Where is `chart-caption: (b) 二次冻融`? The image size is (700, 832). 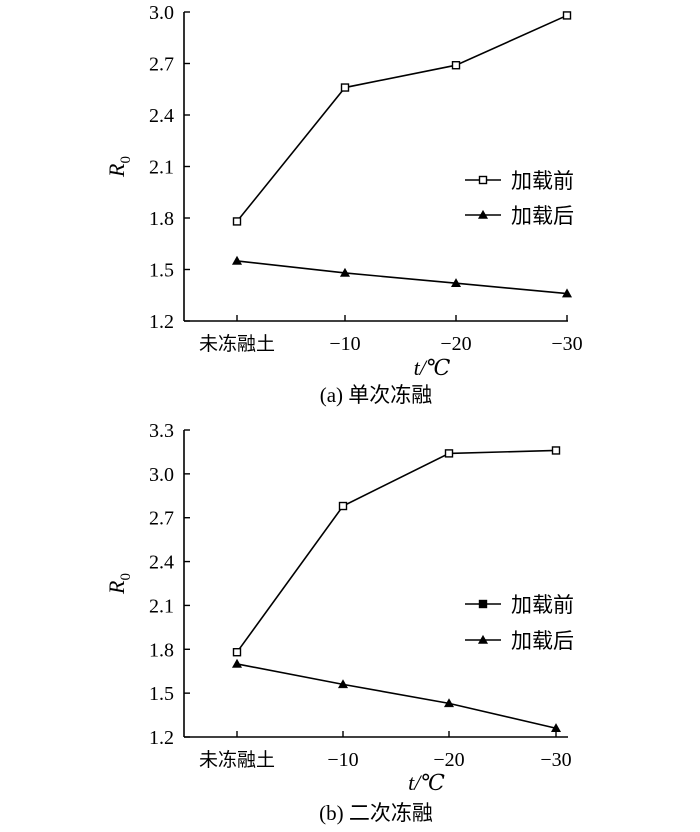
chart-caption: (b) 二次冻融 is located at coordinates (376, 813).